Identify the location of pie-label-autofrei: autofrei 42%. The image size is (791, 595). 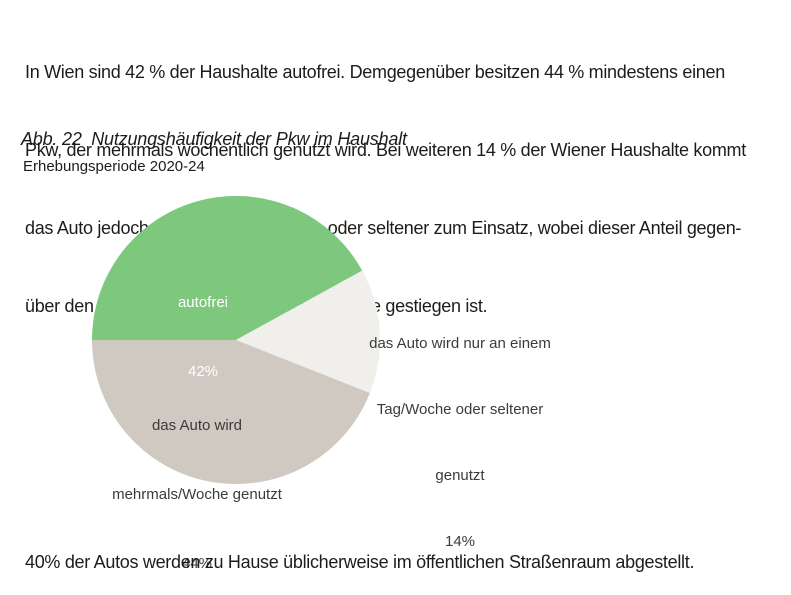
(203, 337).